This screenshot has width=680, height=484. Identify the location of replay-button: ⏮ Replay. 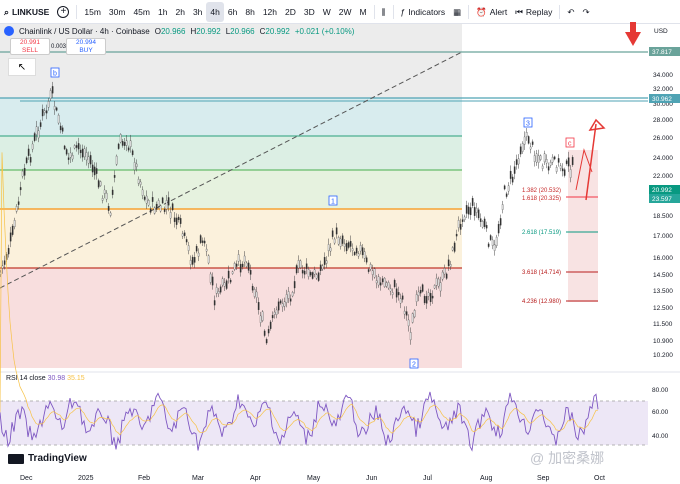
(533, 12).